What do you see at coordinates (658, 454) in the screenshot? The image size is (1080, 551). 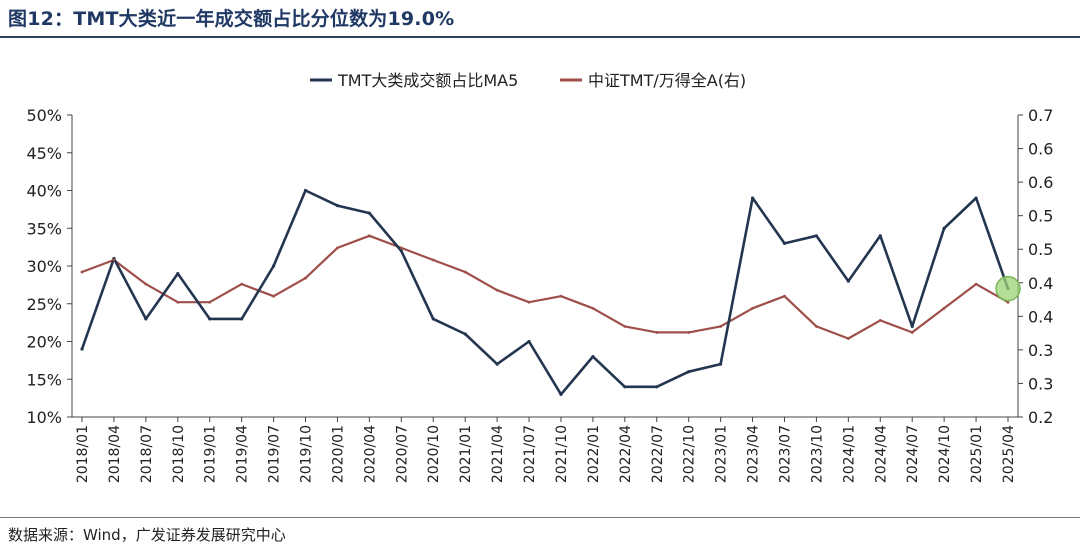 I see `x-tick-label: 2022/07` at bounding box center [658, 454].